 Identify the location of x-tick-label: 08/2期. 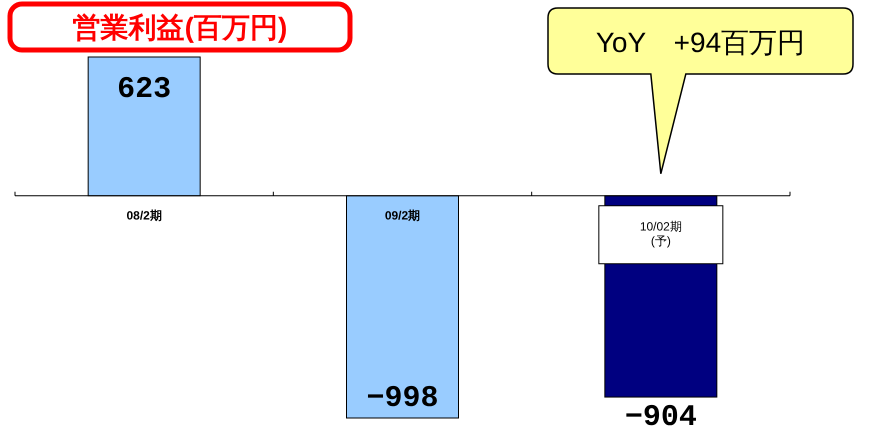
(144, 215).